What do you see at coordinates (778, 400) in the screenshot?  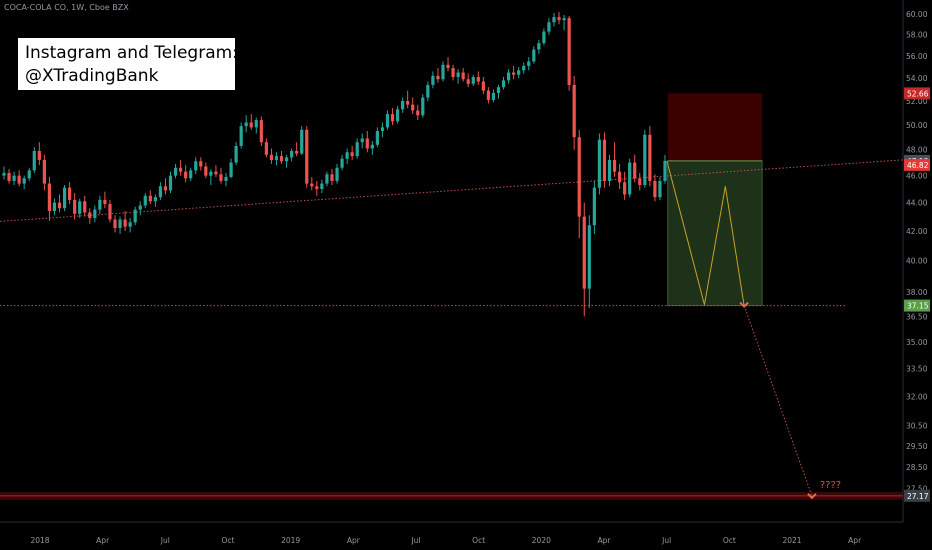 I see `projection-drop` at bounding box center [778, 400].